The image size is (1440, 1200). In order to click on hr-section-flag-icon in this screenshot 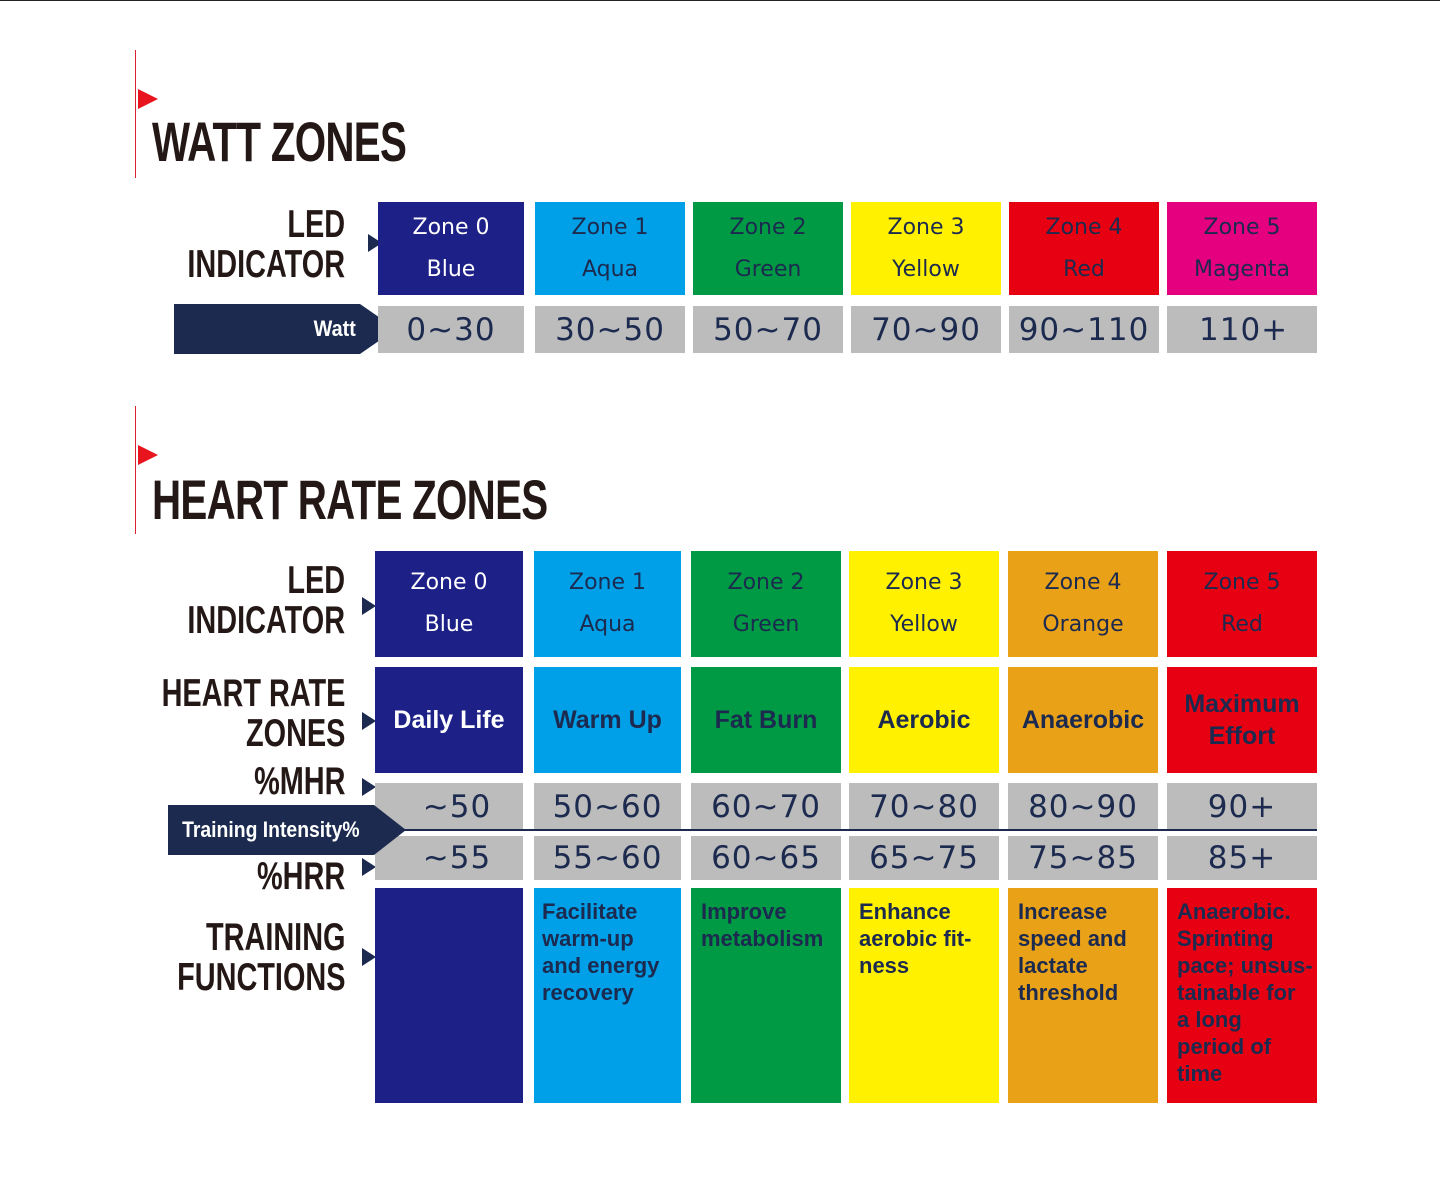, I will do `click(148, 455)`.